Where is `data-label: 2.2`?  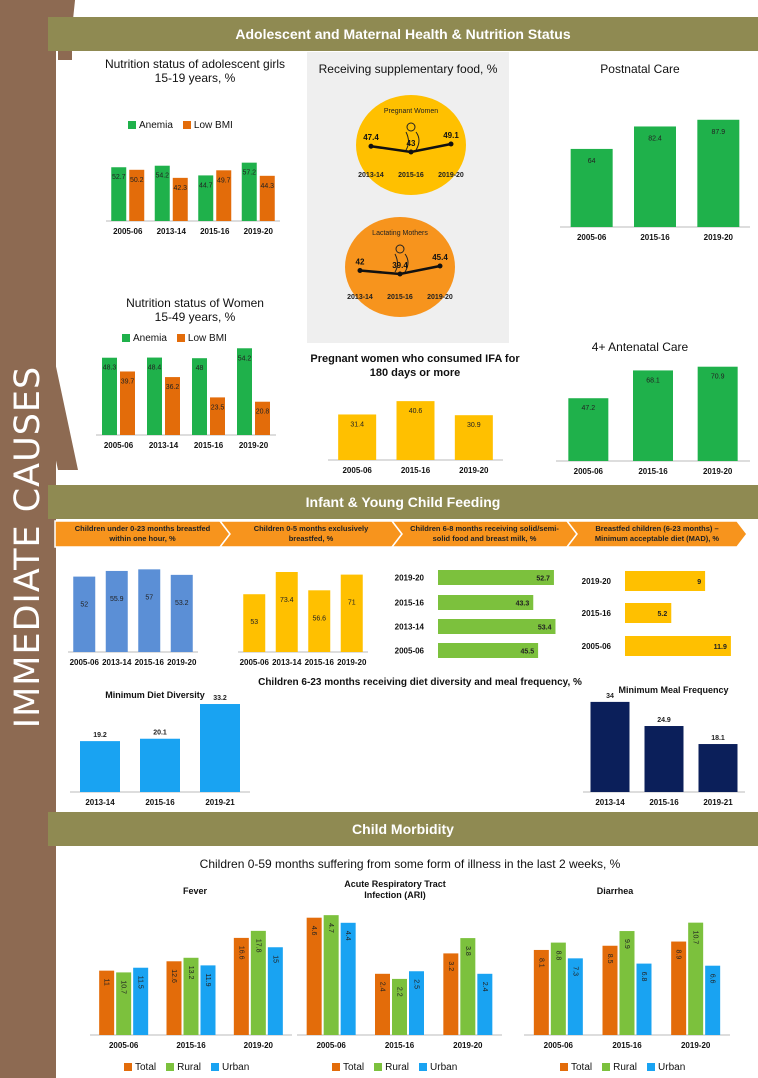 data-label: 2.2 is located at coordinates (399, 992).